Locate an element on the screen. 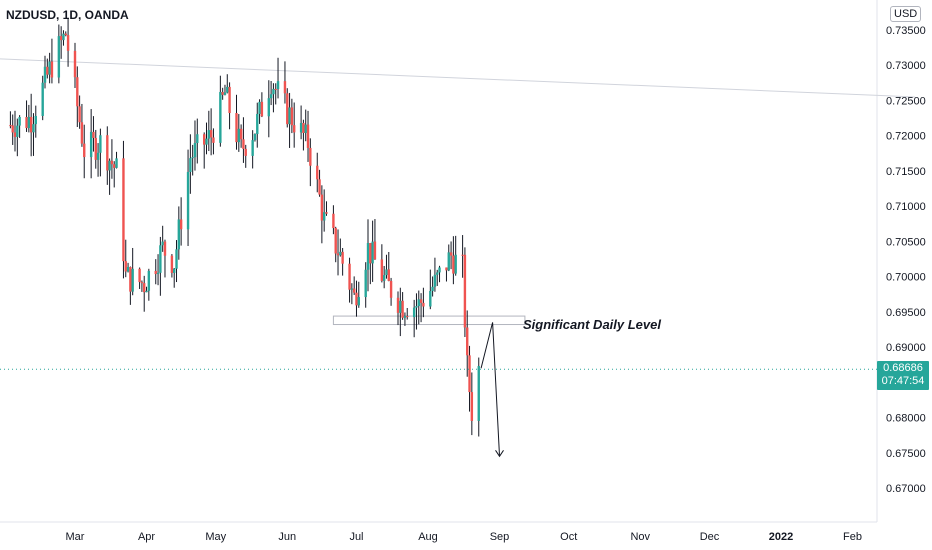 The width and height of the screenshot is (932, 550). price-tick-label: 0.71000 is located at coordinates (906, 207).